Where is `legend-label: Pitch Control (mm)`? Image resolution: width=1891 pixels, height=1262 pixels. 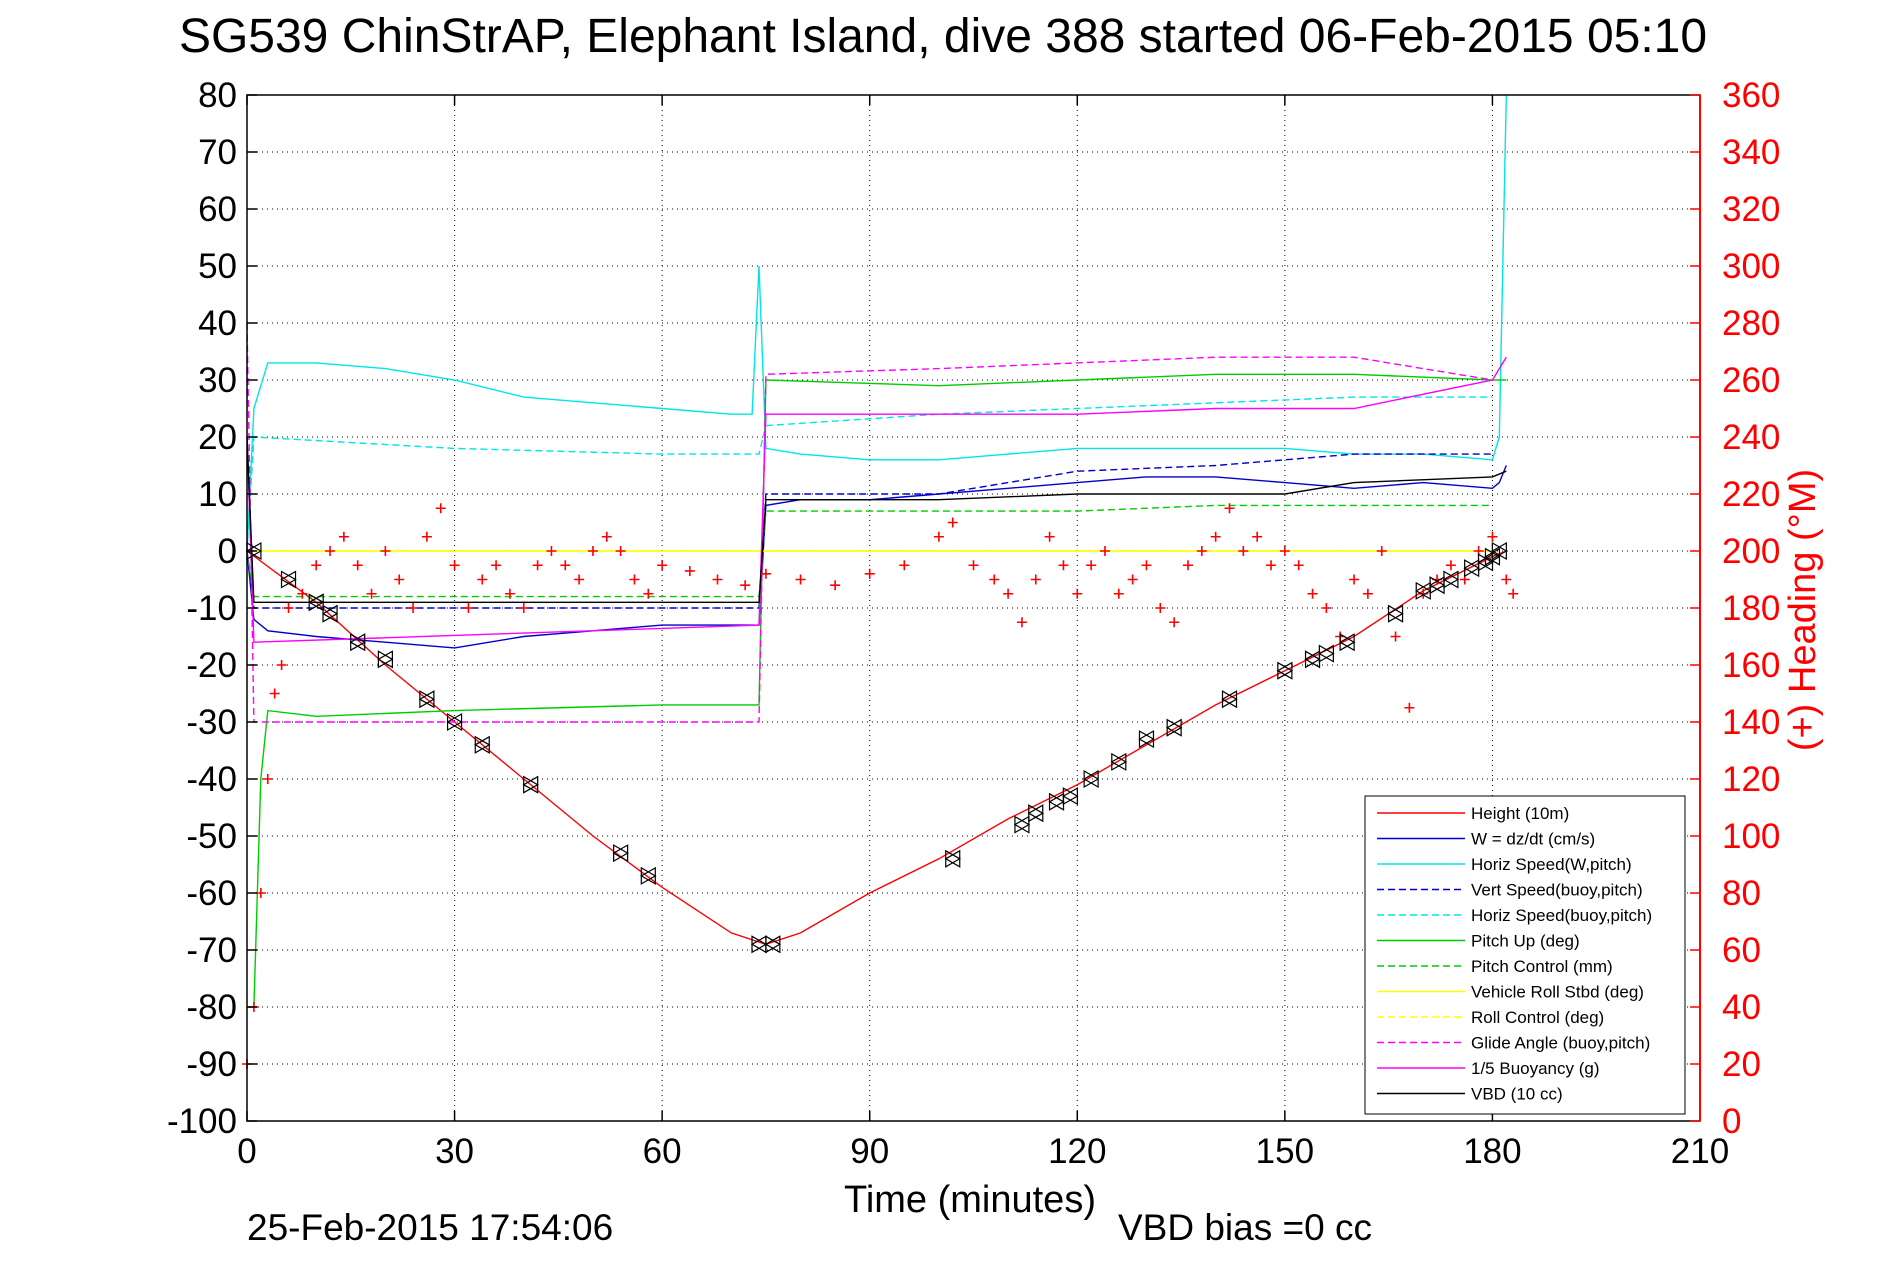 legend-label: Pitch Control (mm) is located at coordinates (1542, 966).